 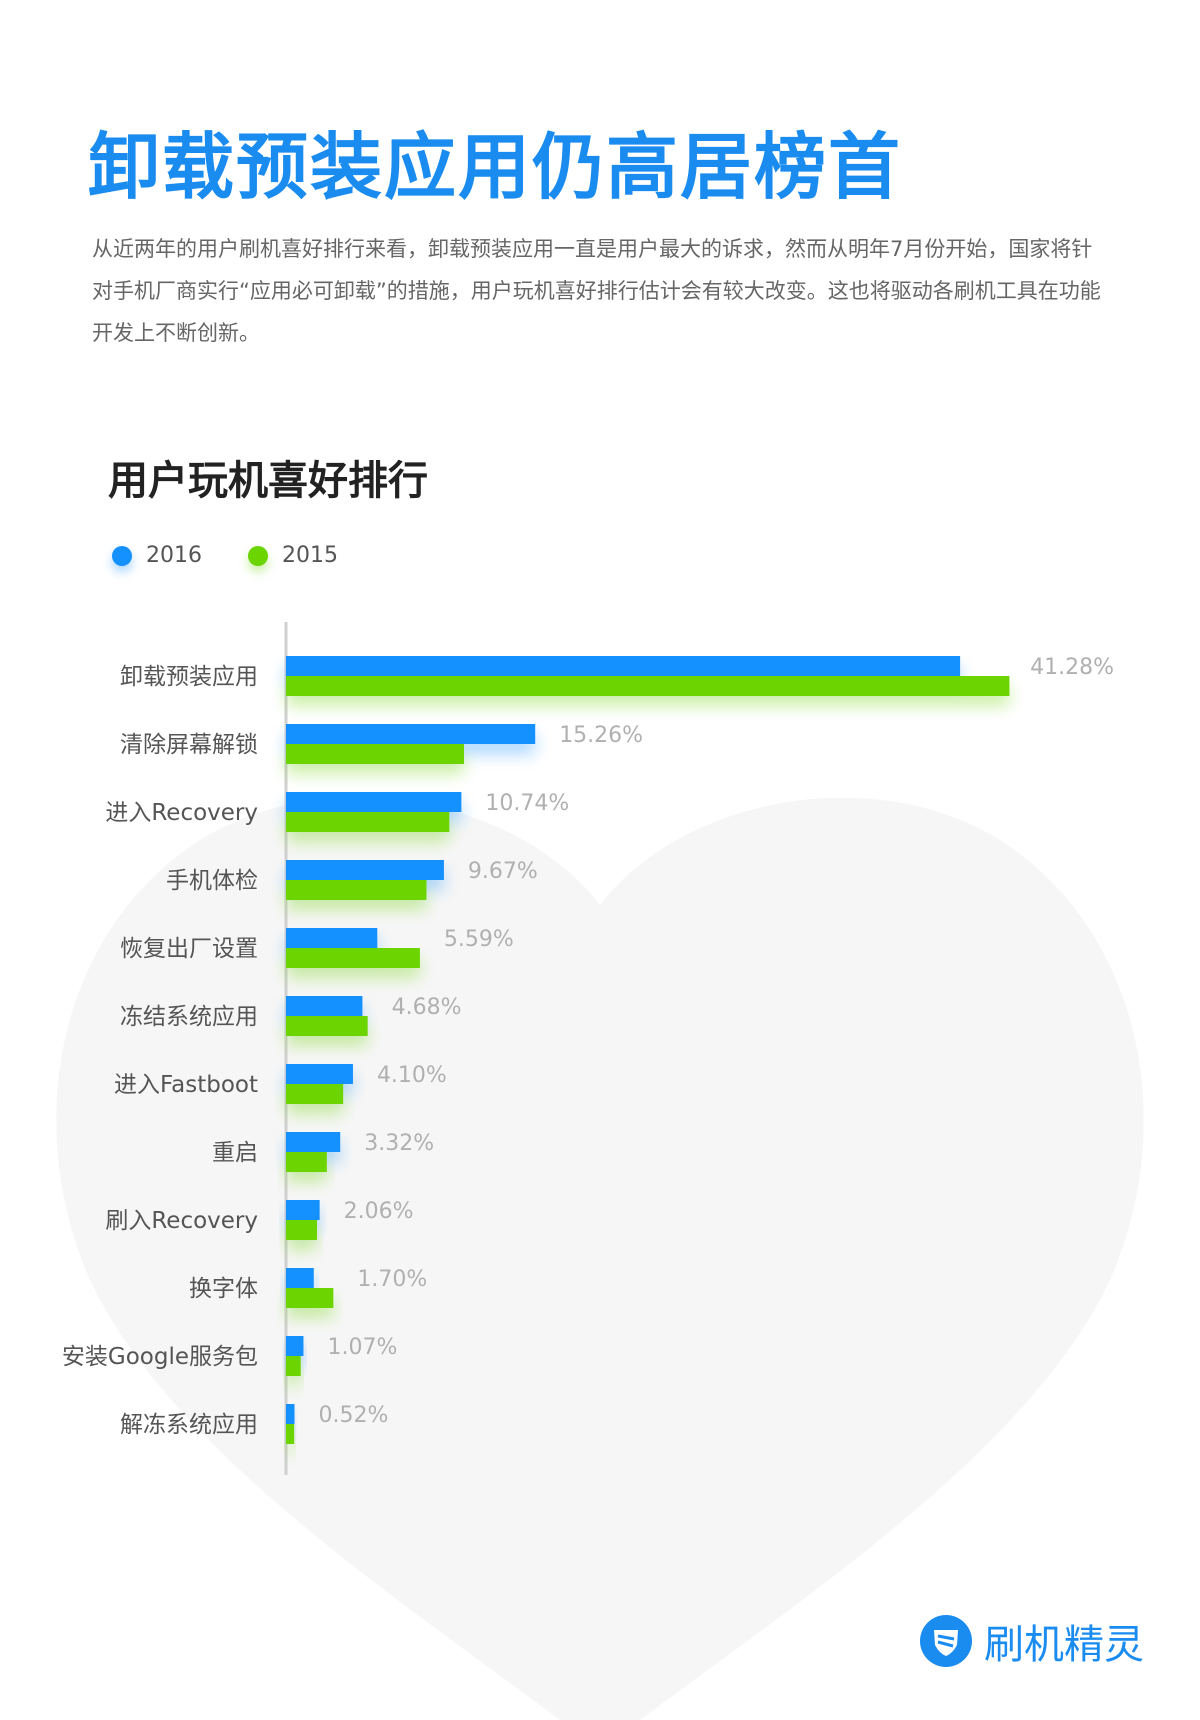 What do you see at coordinates (223, 1289) in the screenshot?
I see `category-label: 换字体` at bounding box center [223, 1289].